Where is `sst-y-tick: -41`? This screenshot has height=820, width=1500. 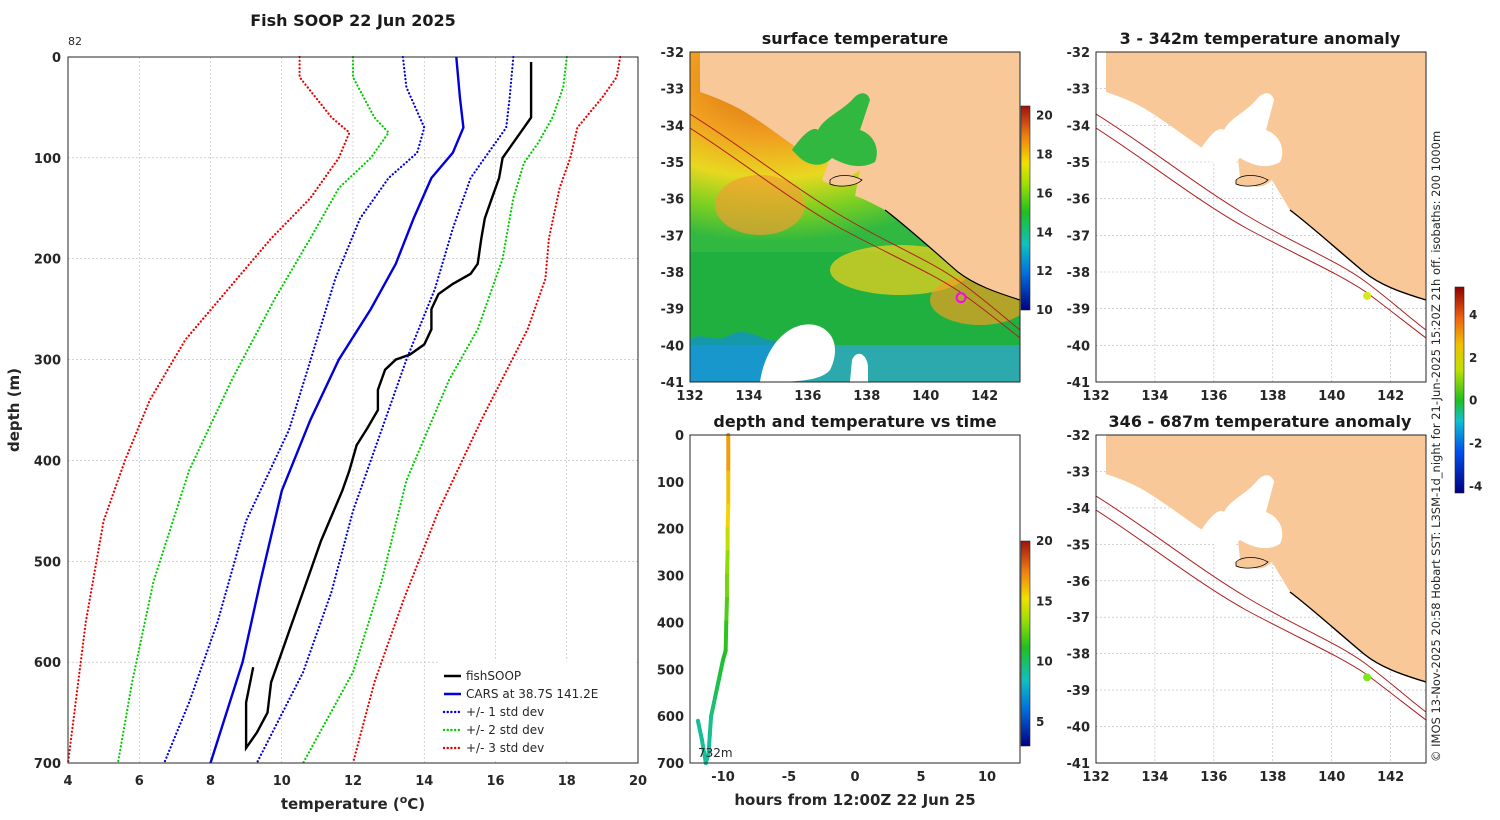 sst-y-tick: -41 is located at coordinates (673, 383).